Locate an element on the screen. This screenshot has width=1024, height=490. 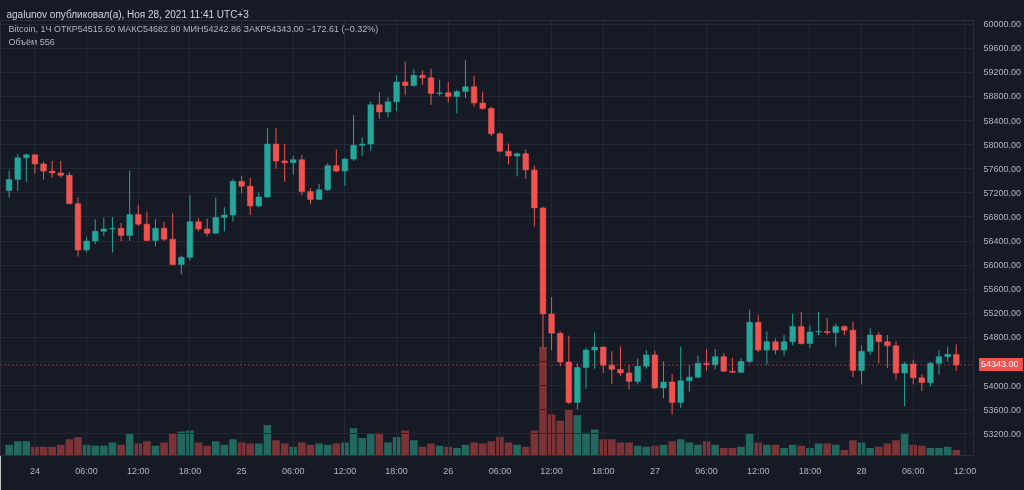
y-tick-label: 54000.00 is located at coordinates (1002, 385).